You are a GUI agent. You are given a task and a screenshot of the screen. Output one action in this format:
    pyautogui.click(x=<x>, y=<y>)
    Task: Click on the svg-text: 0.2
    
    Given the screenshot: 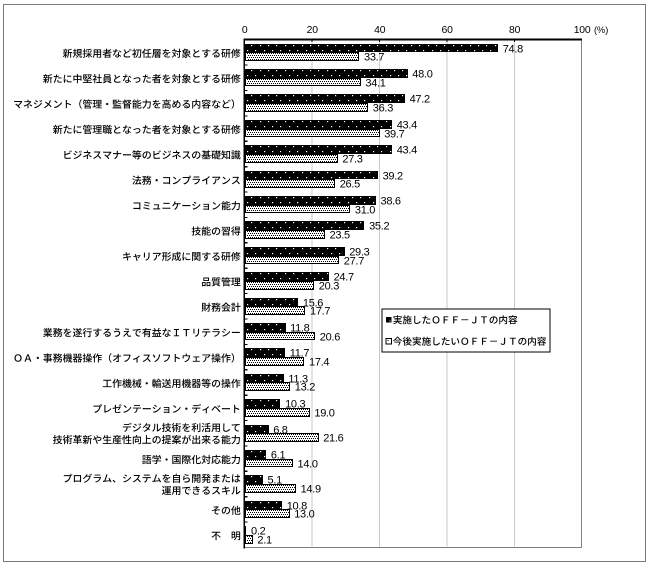 What is the action you would take?
    pyautogui.click(x=258, y=531)
    